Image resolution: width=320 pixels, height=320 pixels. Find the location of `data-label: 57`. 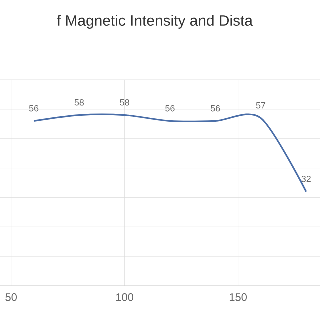

data-label: 57 is located at coordinates (261, 105).